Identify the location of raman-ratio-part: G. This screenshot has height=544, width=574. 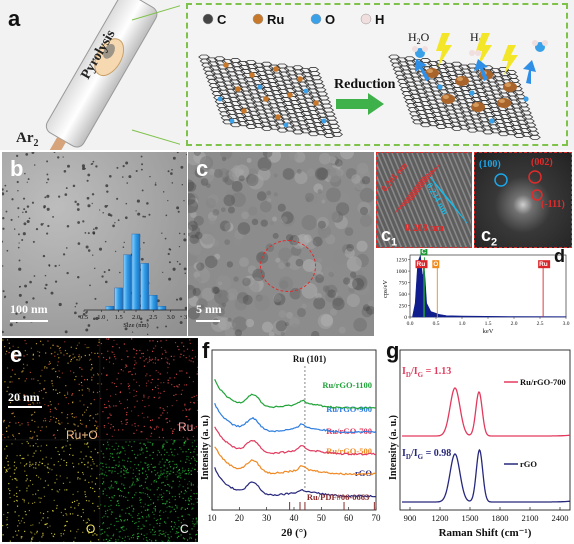
(421, 375).